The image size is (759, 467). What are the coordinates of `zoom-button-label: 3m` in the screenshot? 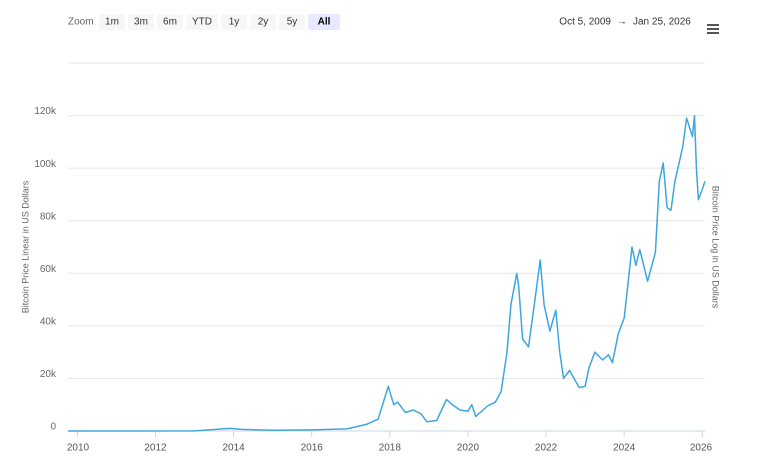 It's located at (141, 22).